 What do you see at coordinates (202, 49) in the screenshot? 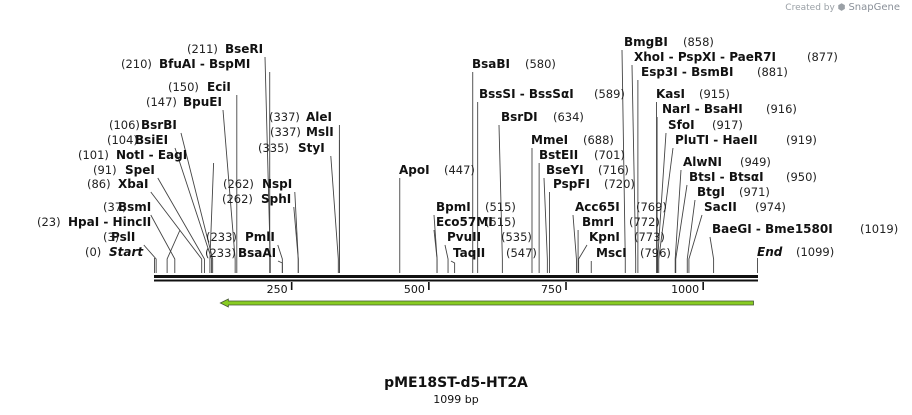
I see `site-position-bseri: (211)` at bounding box center [202, 49].